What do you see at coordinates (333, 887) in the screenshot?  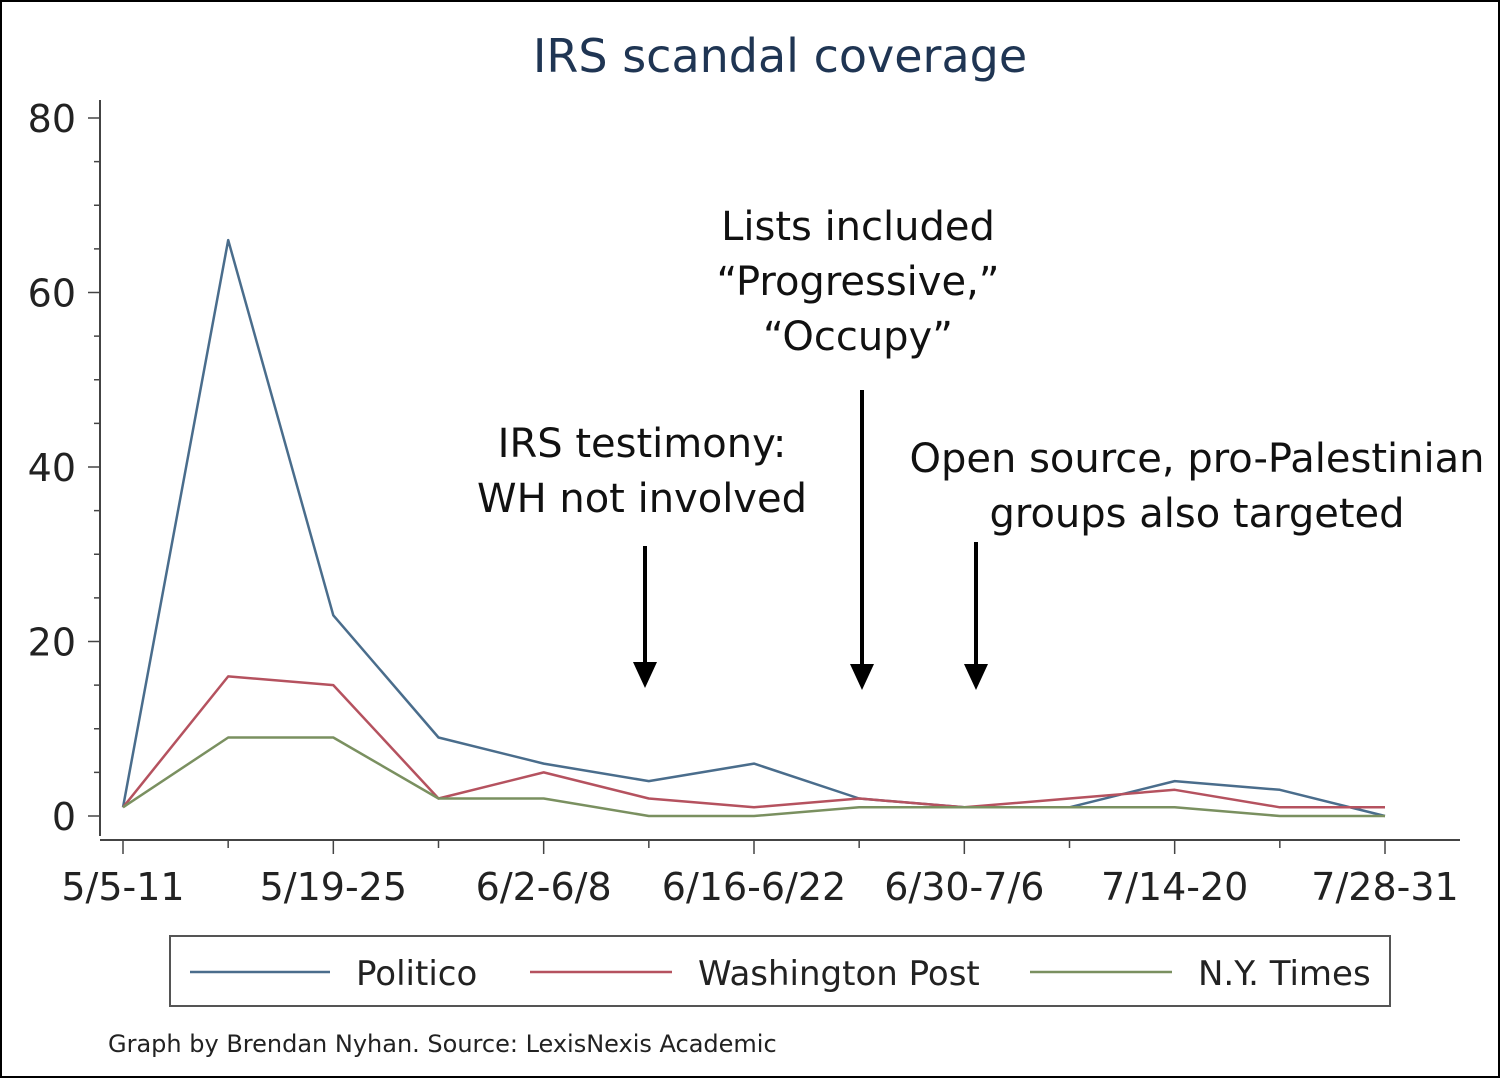 I see `x-tick-label: 5/19-25` at bounding box center [333, 887].